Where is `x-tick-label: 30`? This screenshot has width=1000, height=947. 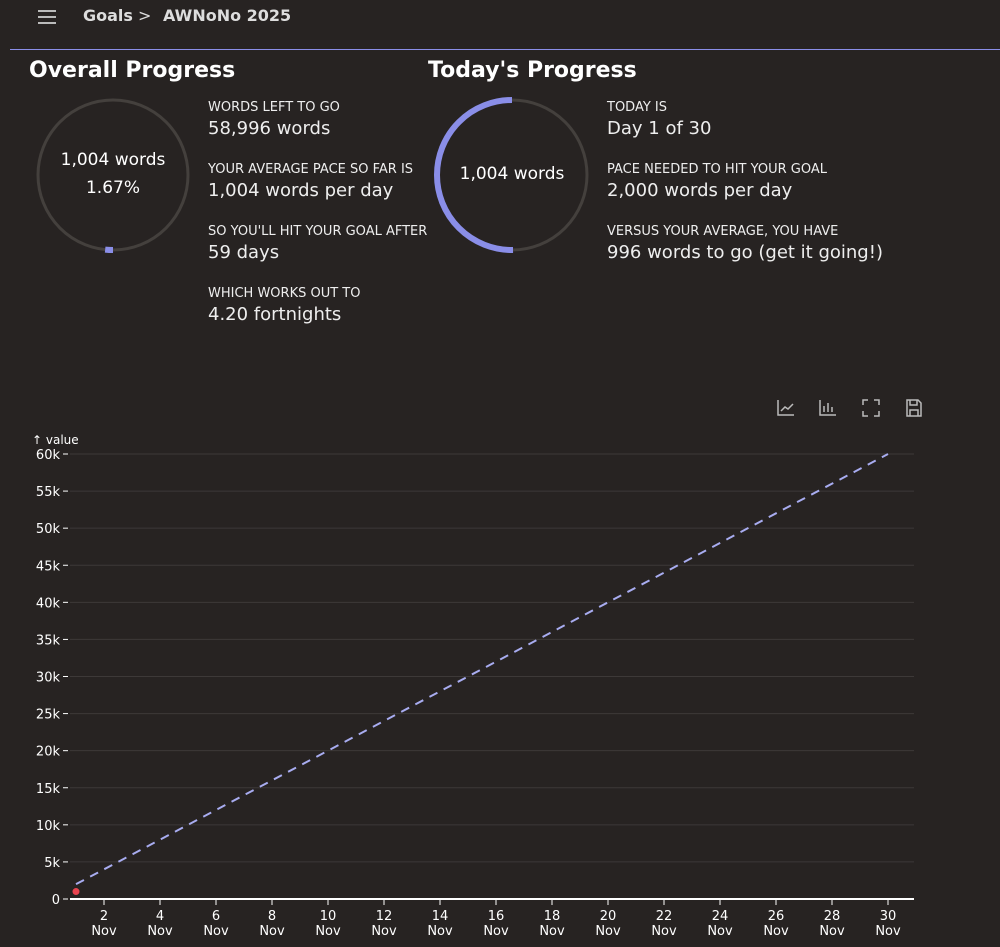
x-tick-label: 30 is located at coordinates (888, 916).